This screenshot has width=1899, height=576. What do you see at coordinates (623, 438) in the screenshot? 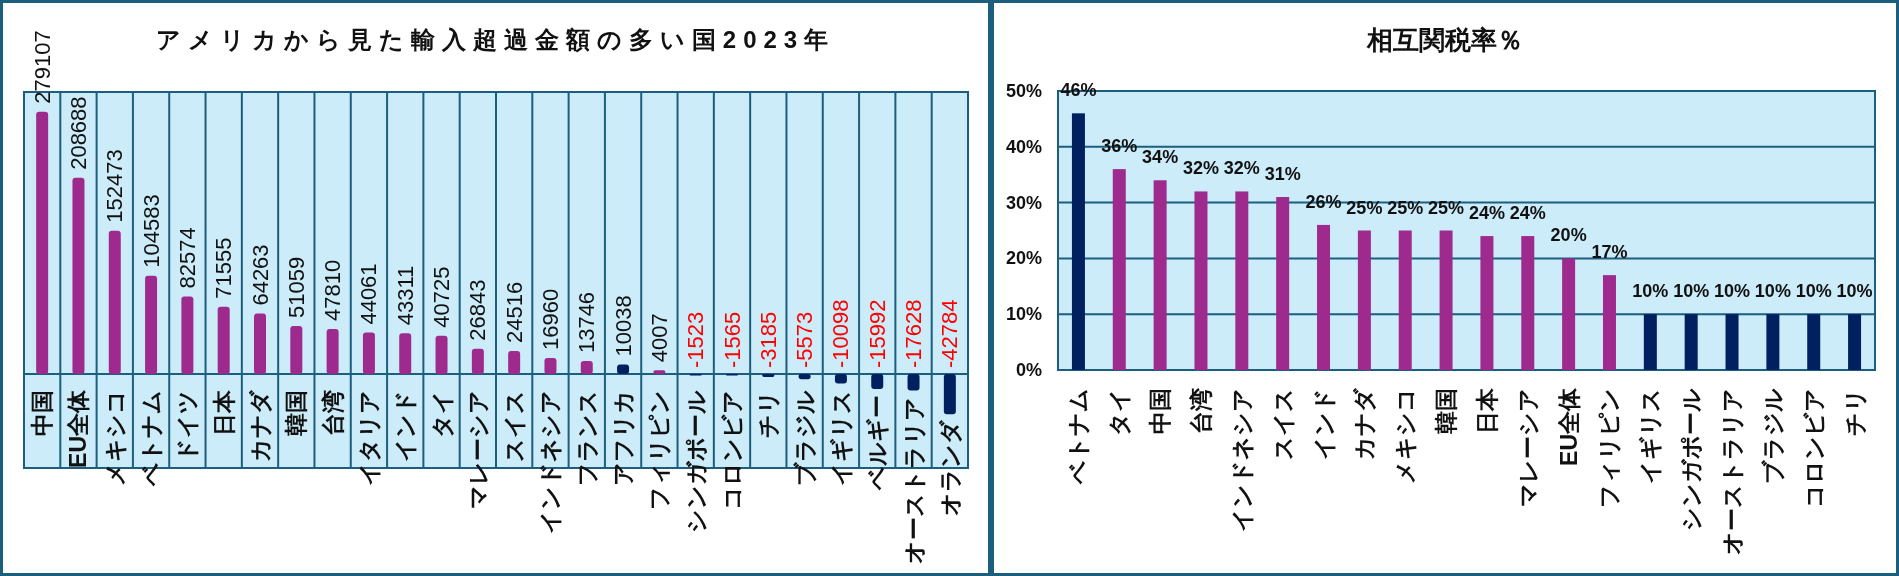
I see `x-tick-label: アフリカ` at bounding box center [623, 438].